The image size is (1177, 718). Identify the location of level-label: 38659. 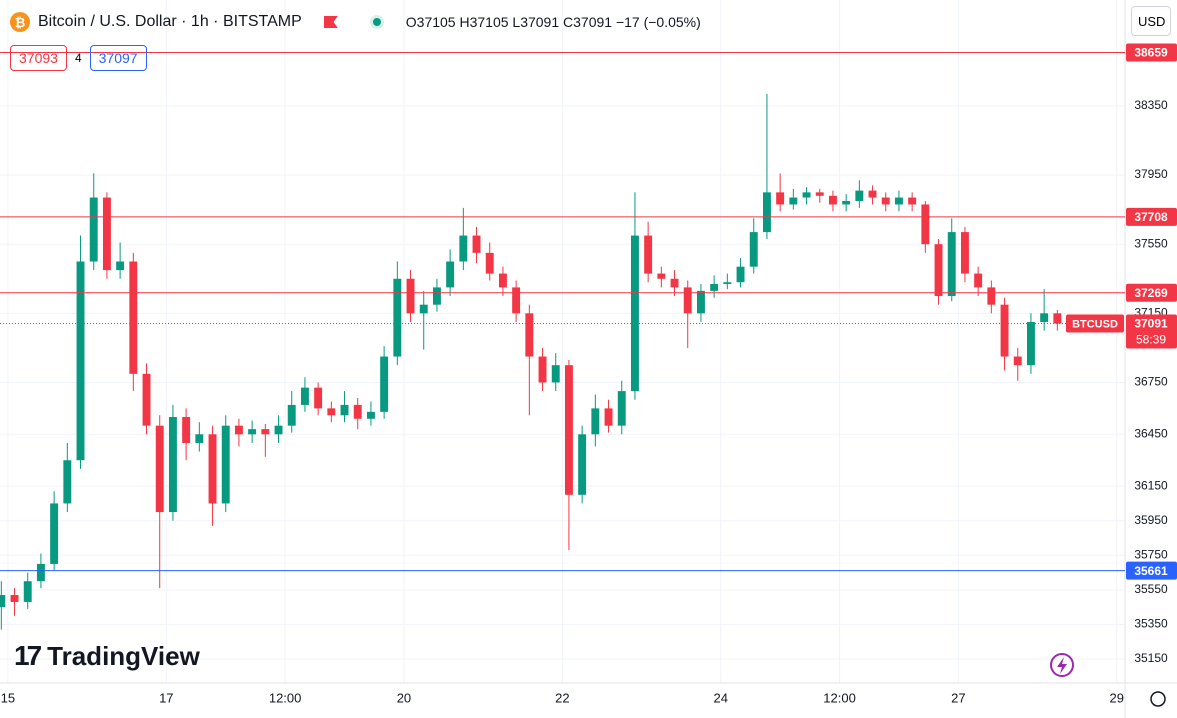
(1151, 53).